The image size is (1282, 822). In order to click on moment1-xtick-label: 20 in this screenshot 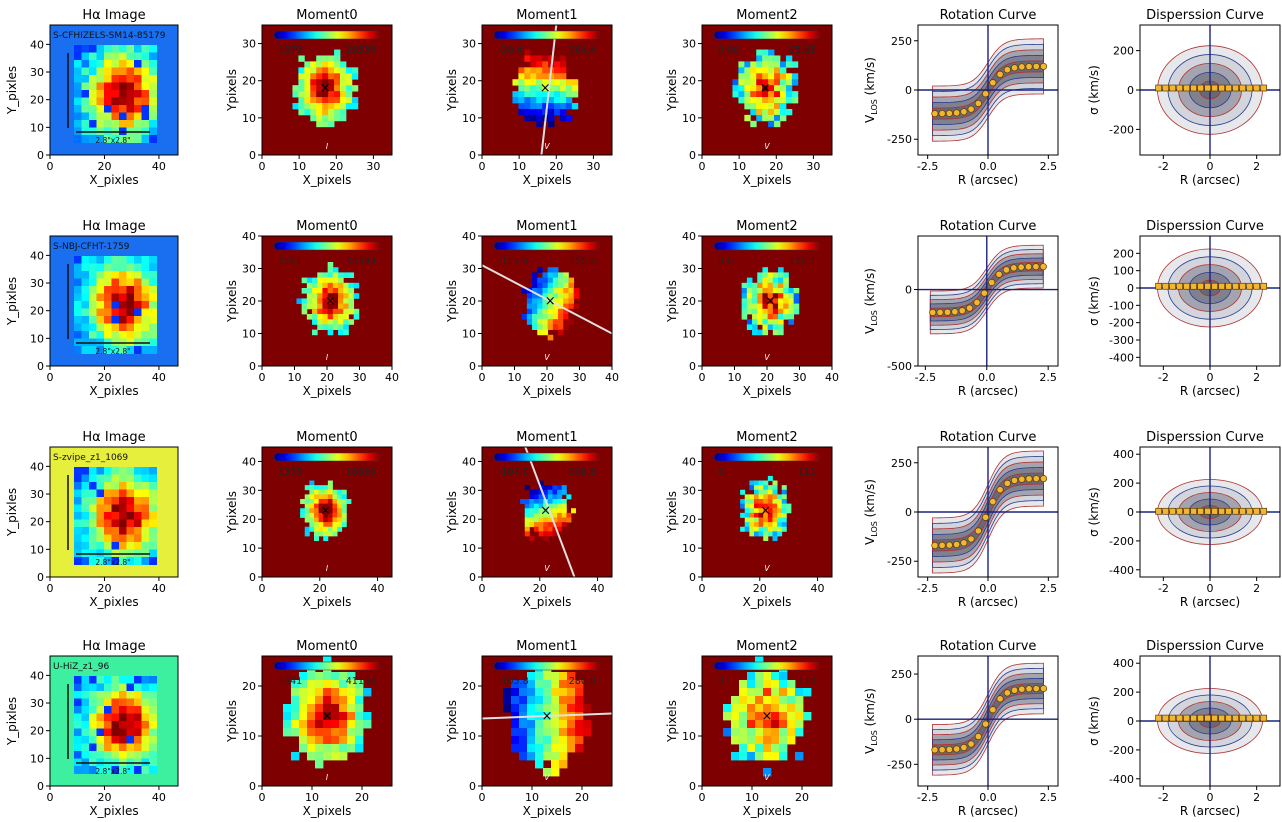, I will do `click(582, 797)`.